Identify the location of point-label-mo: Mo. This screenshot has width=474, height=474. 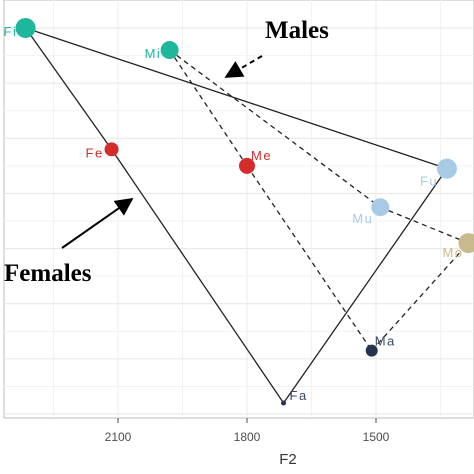
(452, 252).